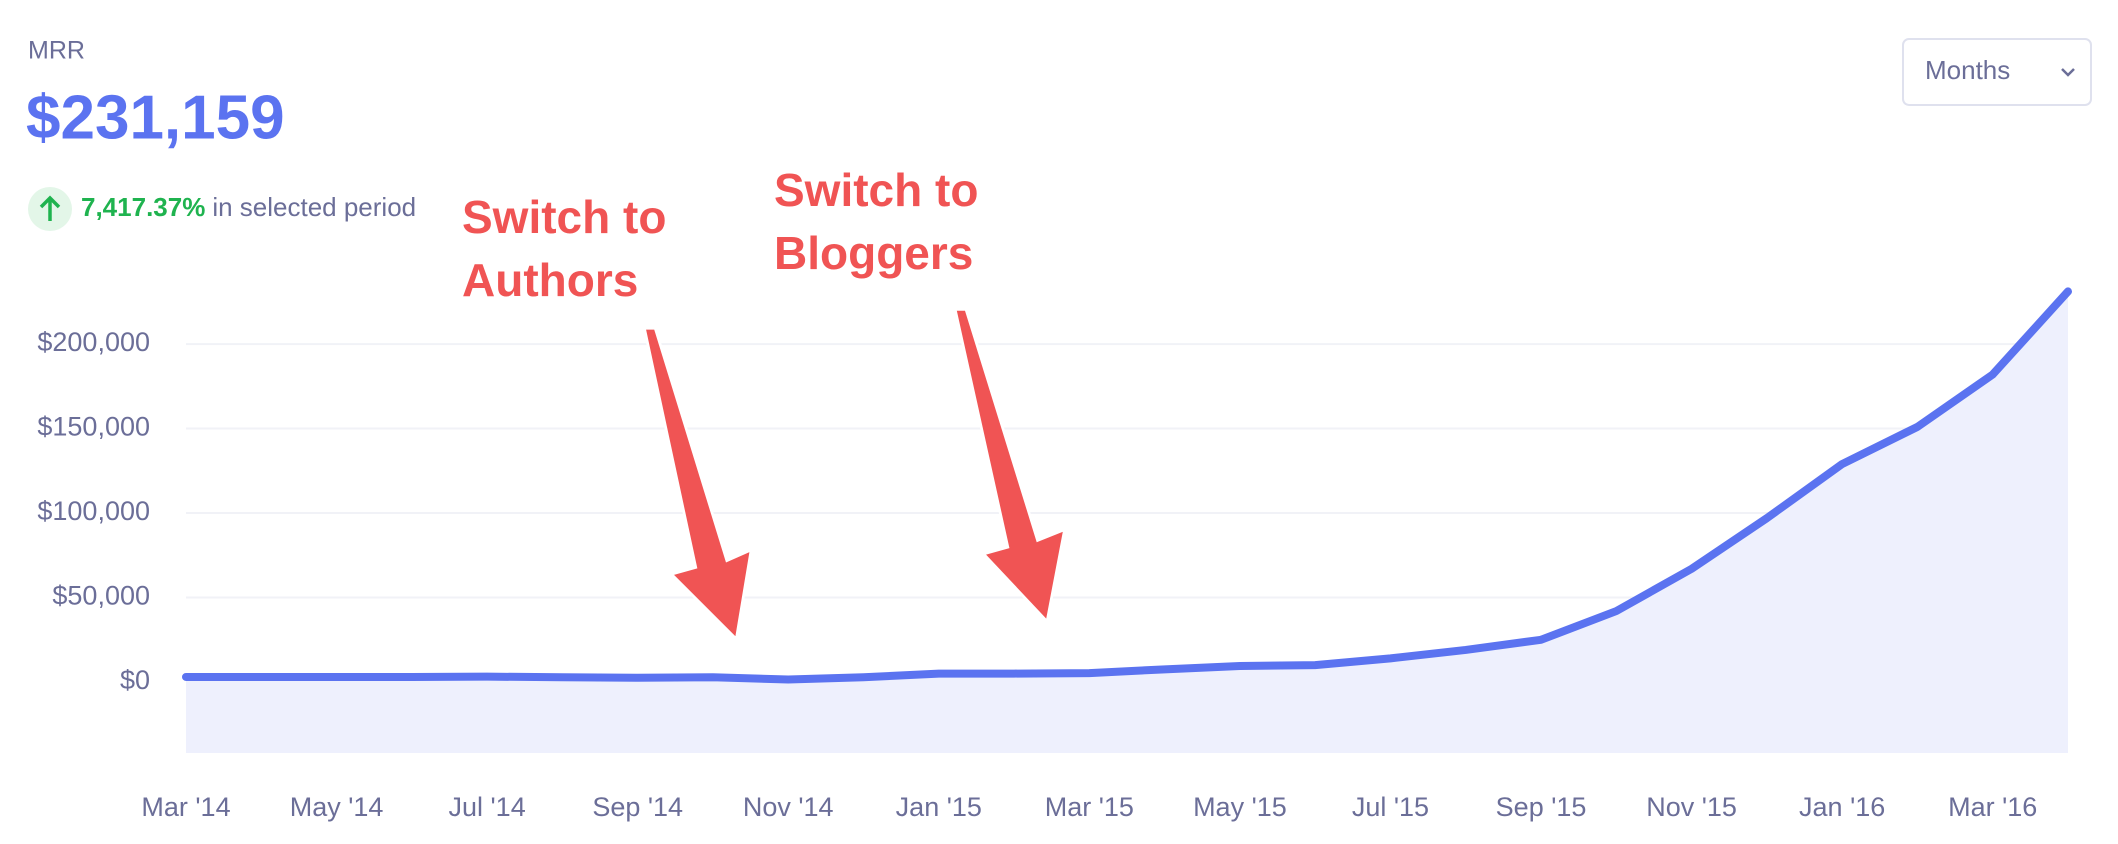  What do you see at coordinates (135, 680) in the screenshot?
I see `y-tick-label: $0` at bounding box center [135, 680].